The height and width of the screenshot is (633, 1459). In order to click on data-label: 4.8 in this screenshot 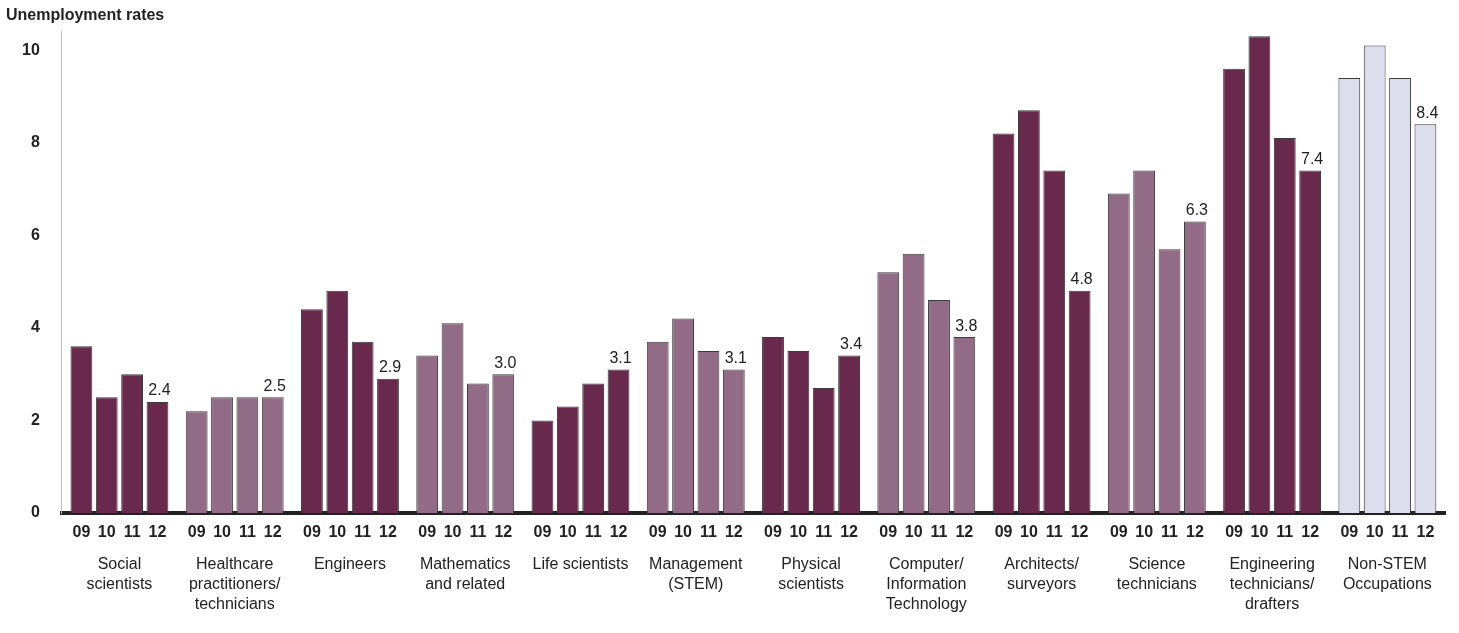, I will do `click(1081, 279)`.